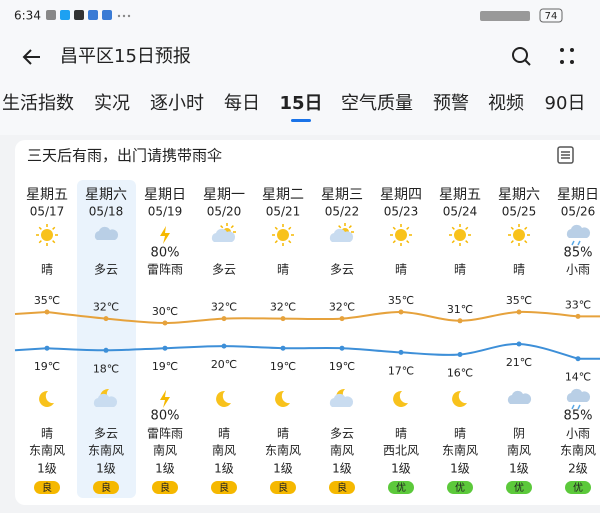  What do you see at coordinates (578, 304) in the screenshot?
I see `high-temp: 33℃` at bounding box center [578, 304].